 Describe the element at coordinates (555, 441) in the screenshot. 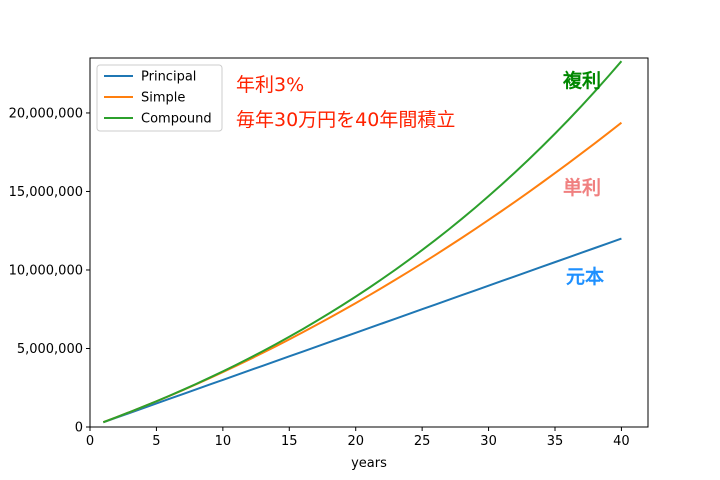

I see `x-tick-label: 35` at that location.